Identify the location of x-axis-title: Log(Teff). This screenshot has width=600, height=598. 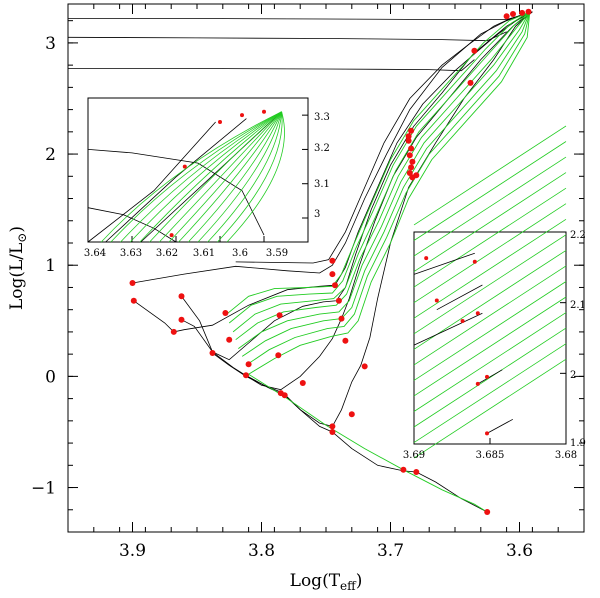
(326, 582).